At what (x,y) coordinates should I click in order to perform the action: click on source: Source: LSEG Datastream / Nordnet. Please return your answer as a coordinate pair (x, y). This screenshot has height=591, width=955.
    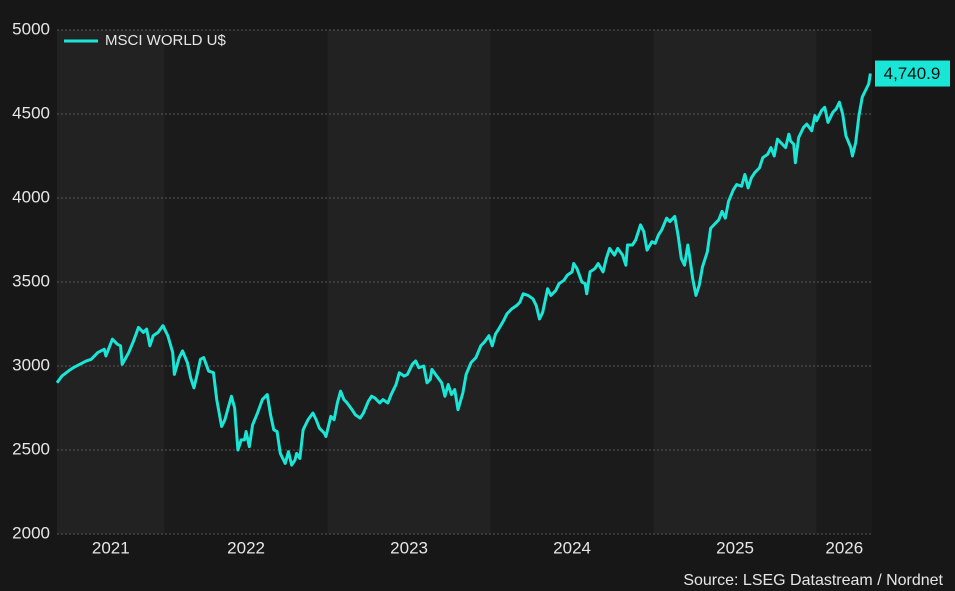
    Looking at the image, I should click on (813, 580).